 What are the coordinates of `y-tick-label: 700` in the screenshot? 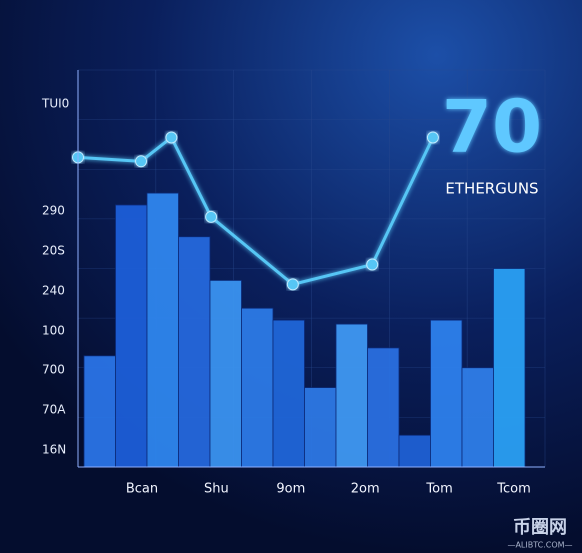 It's located at (53, 370).